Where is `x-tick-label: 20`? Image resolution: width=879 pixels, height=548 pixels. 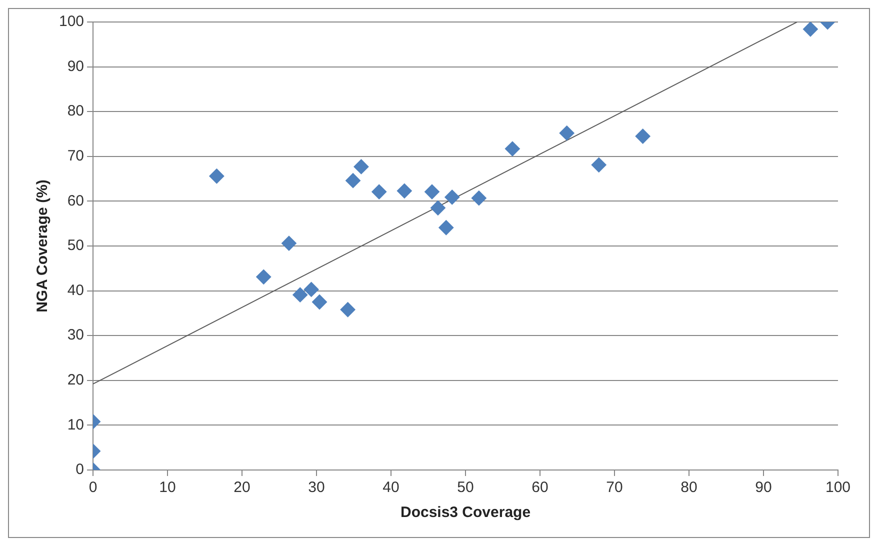
x-tick-label: 20 is located at coordinates (242, 487).